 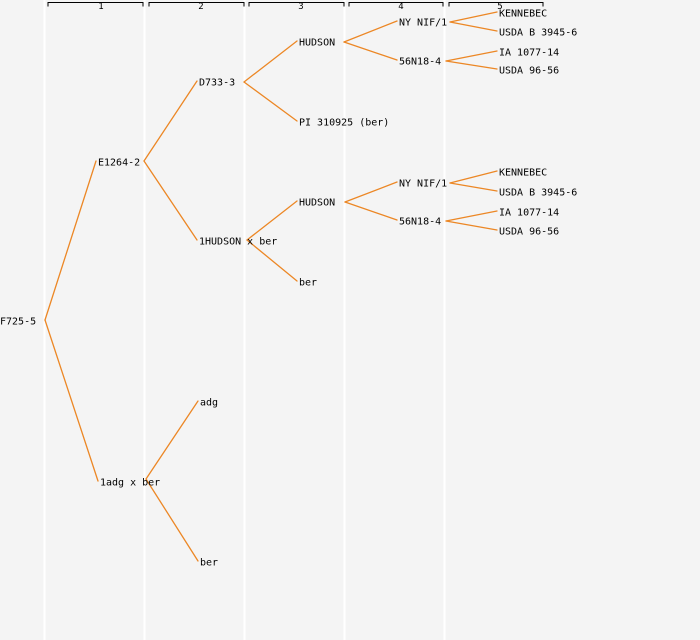 I want to click on pedigree-node-usda-b-3945-6-a: USDA B 3945-6, so click(x=538, y=33).